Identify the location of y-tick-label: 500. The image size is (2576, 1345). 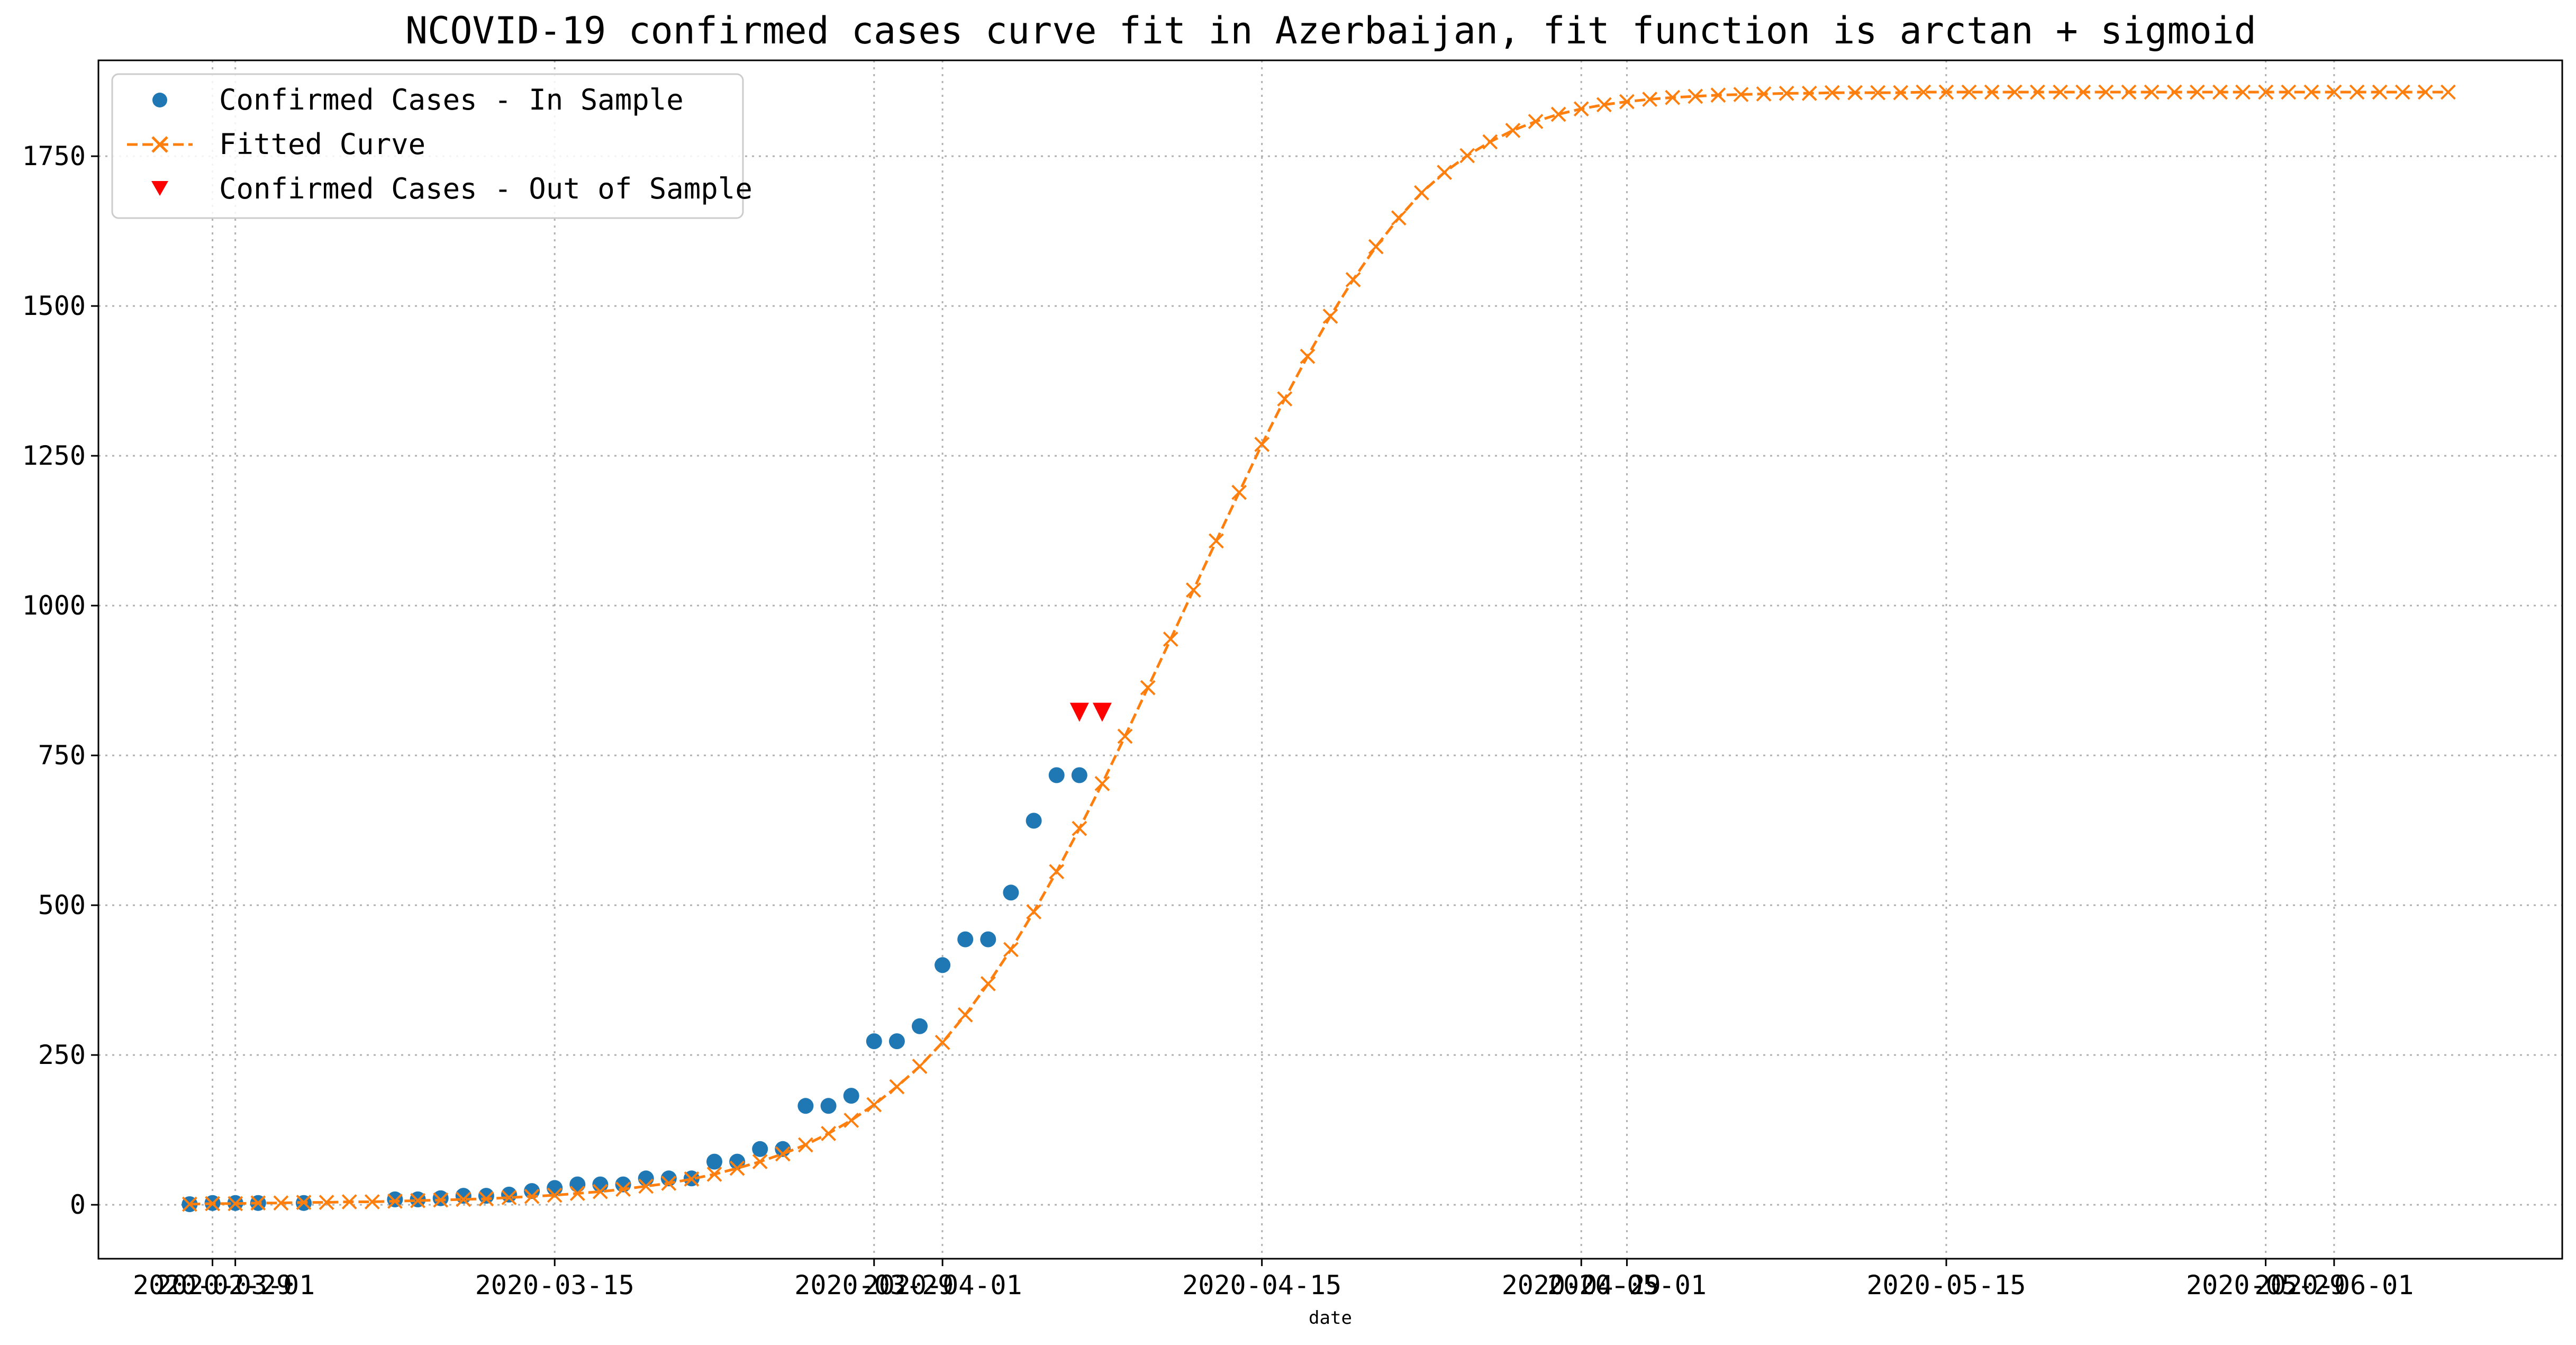
(62, 905).